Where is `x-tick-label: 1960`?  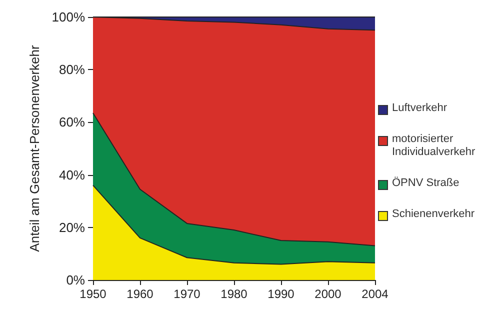
x-tick-label: 1960 is located at coordinates (140, 294).